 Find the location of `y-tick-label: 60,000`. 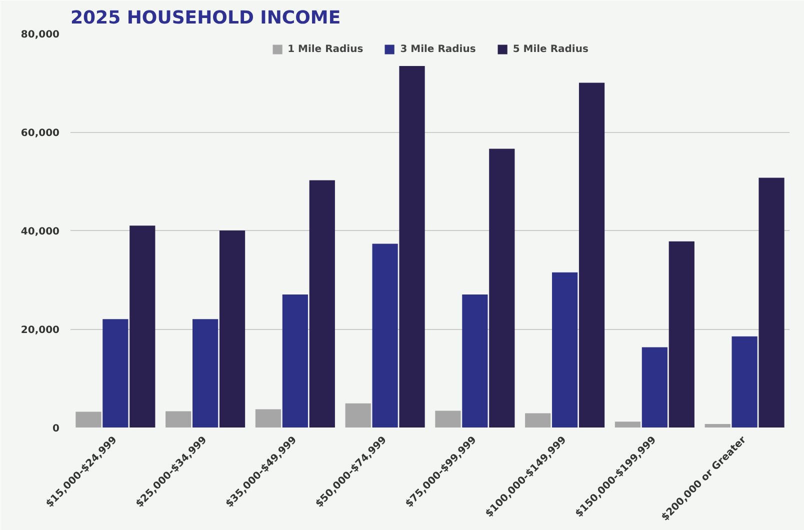

y-tick-label: 60,000 is located at coordinates (40, 133).